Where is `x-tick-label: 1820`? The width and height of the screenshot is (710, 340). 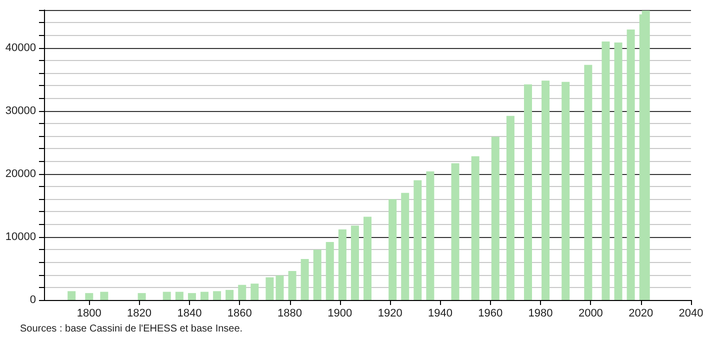 x-tick-label: 1820 is located at coordinates (139, 314).